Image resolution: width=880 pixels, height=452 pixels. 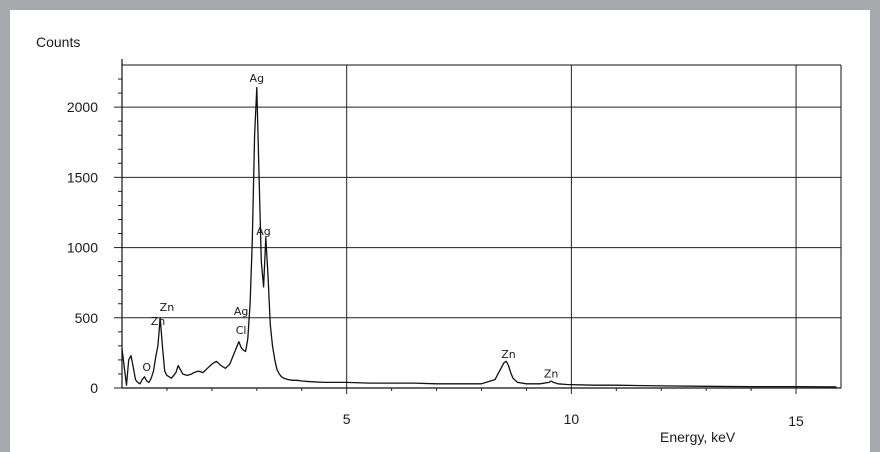 I want to click on x-tick-label: 15, so click(x=796, y=421).